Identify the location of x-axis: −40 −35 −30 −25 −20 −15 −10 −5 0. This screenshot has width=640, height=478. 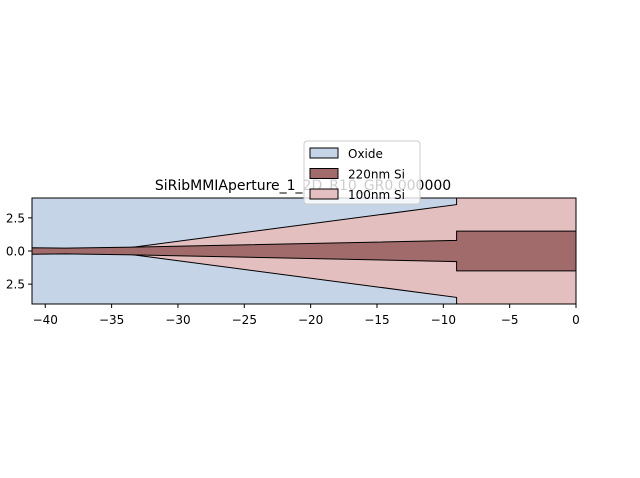
(306, 315).